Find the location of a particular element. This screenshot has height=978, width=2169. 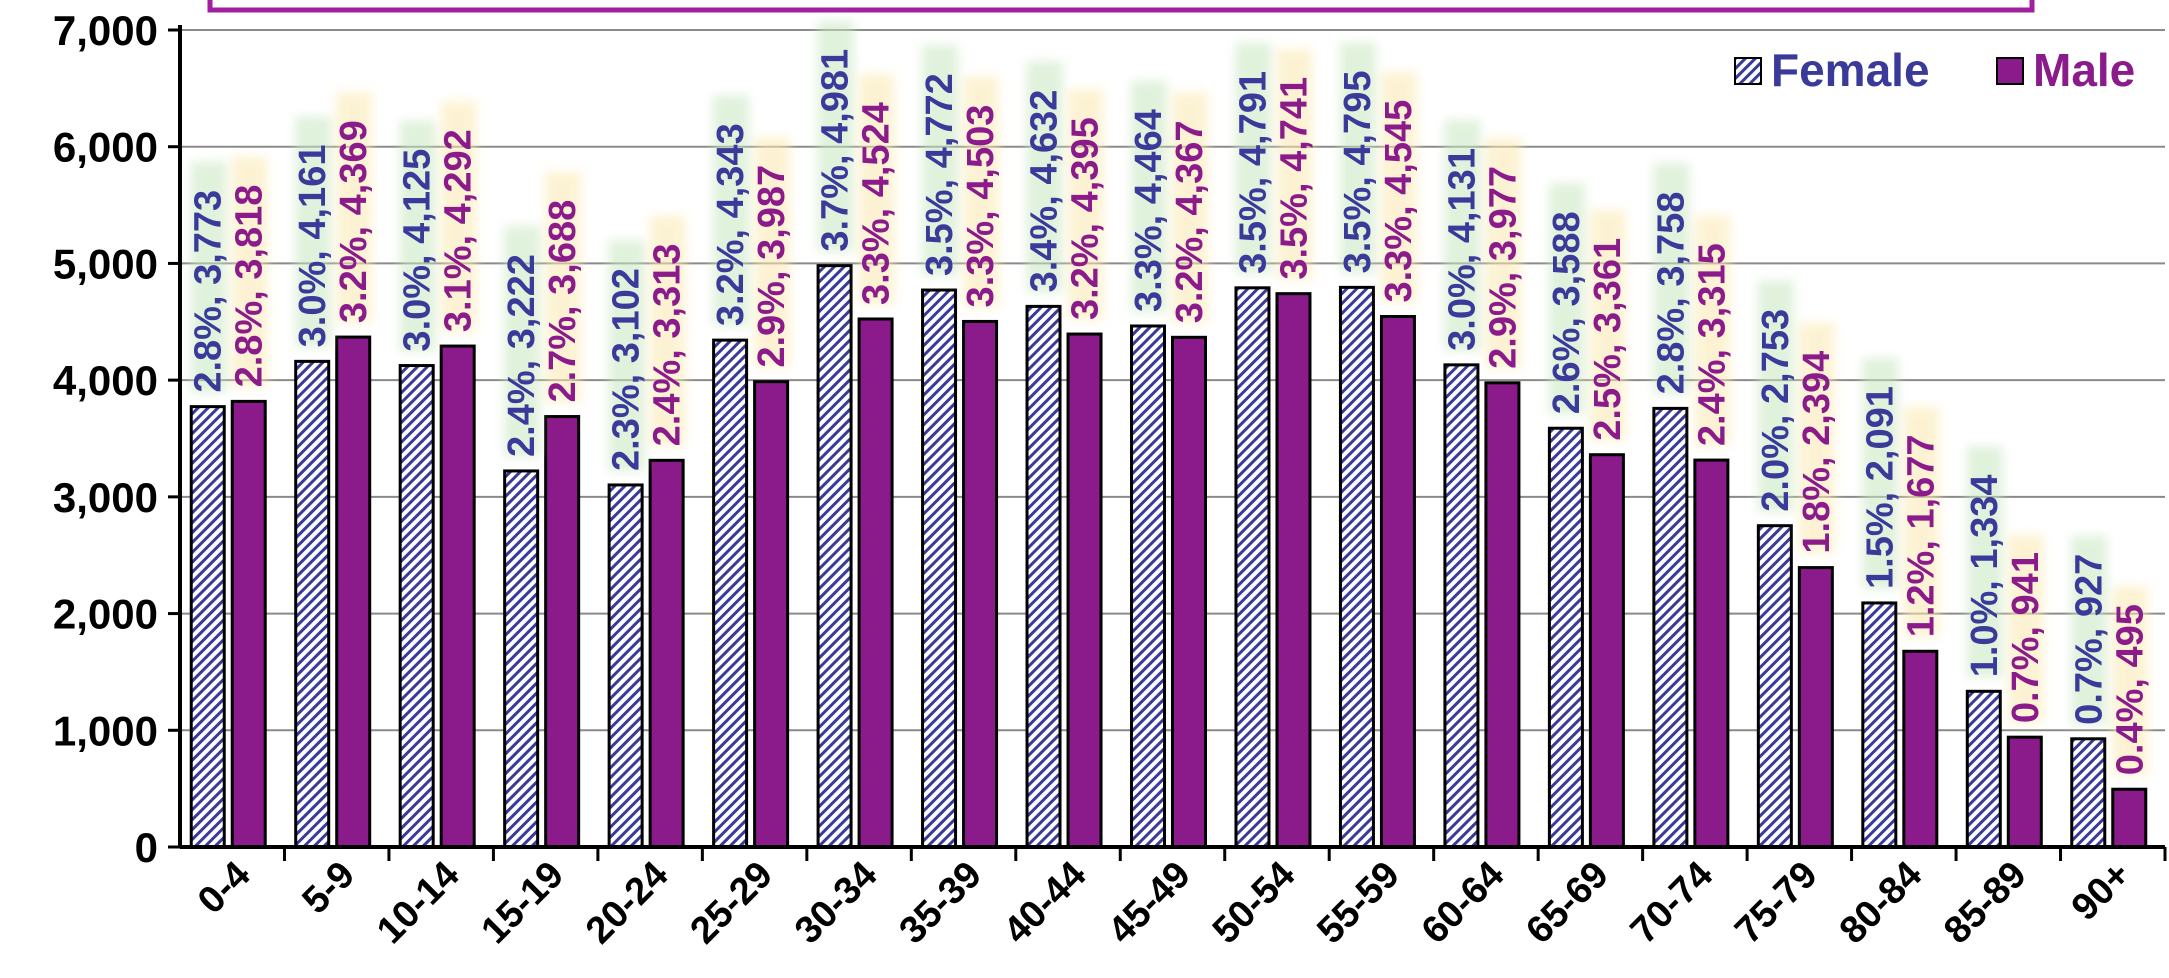

x-tick-label: 70-74 is located at coordinates (1672, 903).